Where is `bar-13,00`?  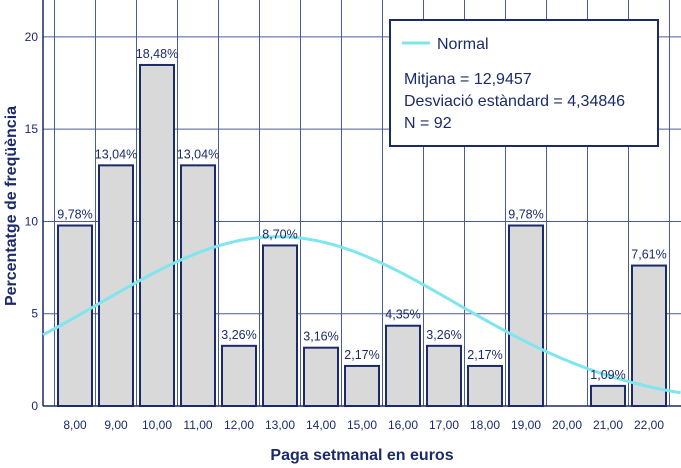
bar-13,00 is located at coordinates (280, 325).